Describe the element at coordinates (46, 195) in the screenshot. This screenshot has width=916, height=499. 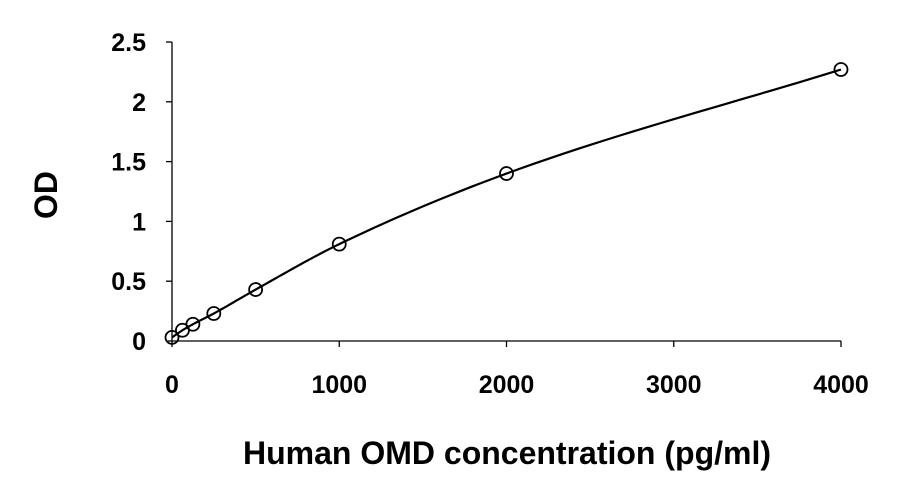
I see `y-axis-title: OD` at that location.